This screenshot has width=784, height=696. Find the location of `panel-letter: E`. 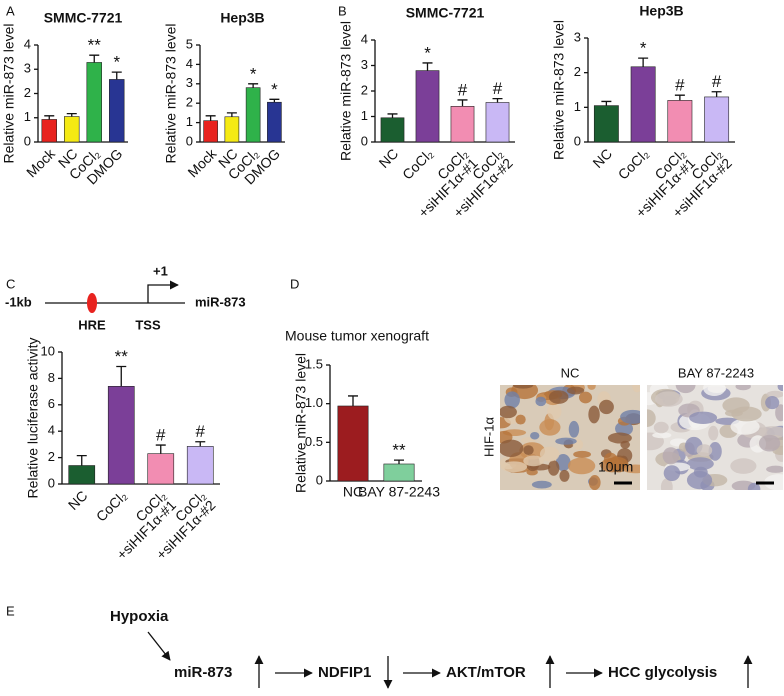

panel-letter: E is located at coordinates (10, 610).